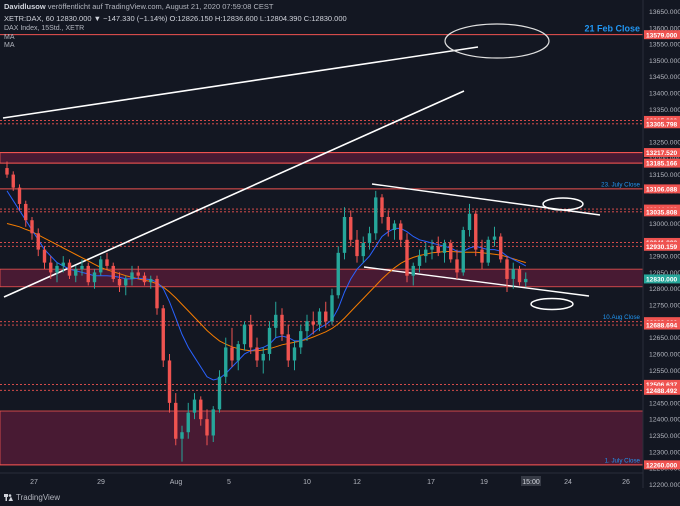 This screenshot has height=506, width=680. What do you see at coordinates (101, 482) in the screenshot?
I see `x-tick-label: 29` at bounding box center [101, 482].